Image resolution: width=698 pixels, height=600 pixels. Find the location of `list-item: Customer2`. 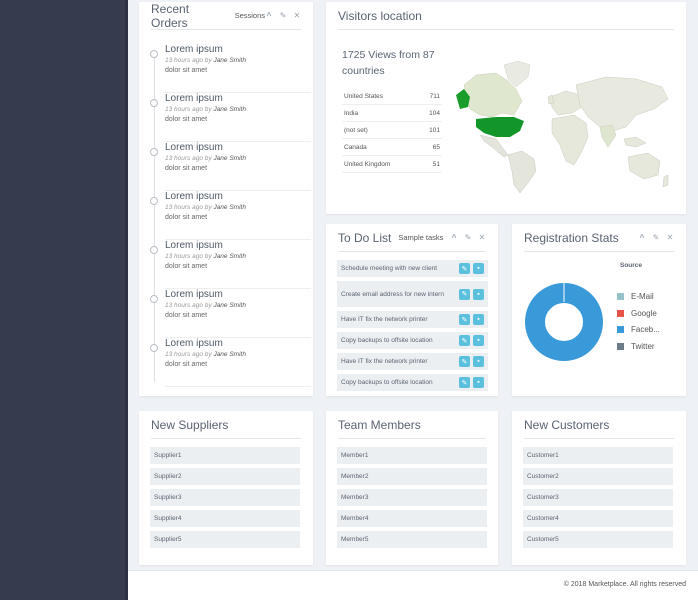

list-item: Customer2 is located at coordinates (598, 476).